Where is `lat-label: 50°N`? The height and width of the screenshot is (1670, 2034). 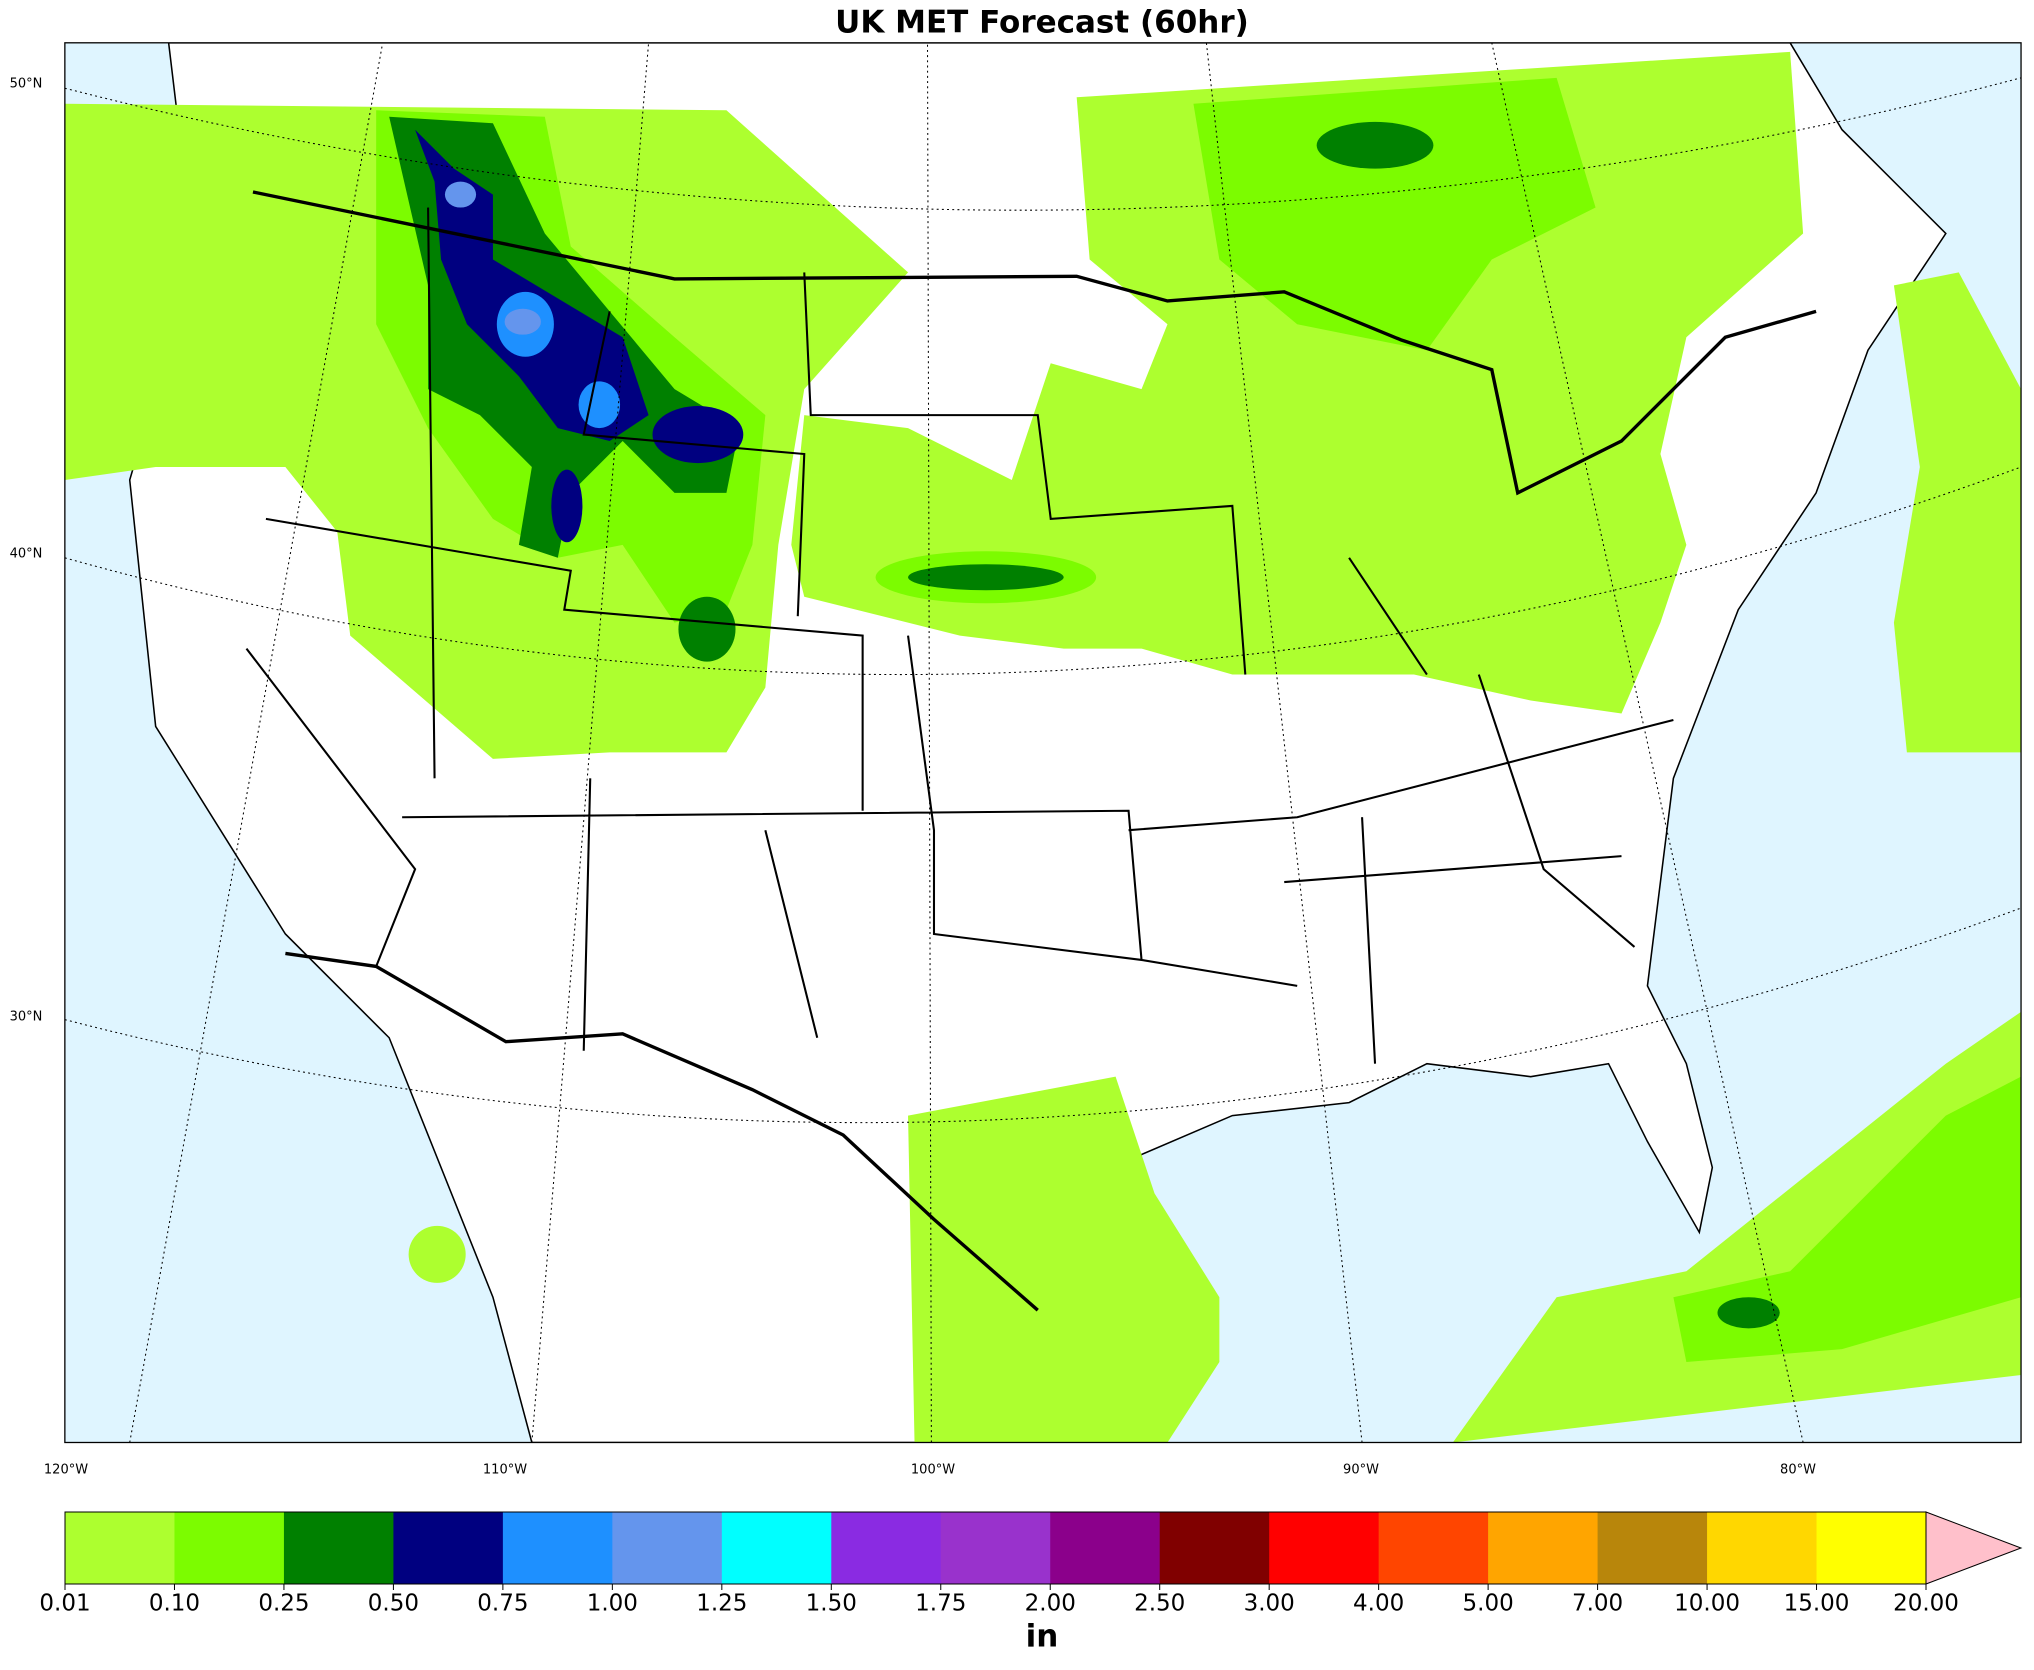
lat-label: 50°N is located at coordinates (26, 84).